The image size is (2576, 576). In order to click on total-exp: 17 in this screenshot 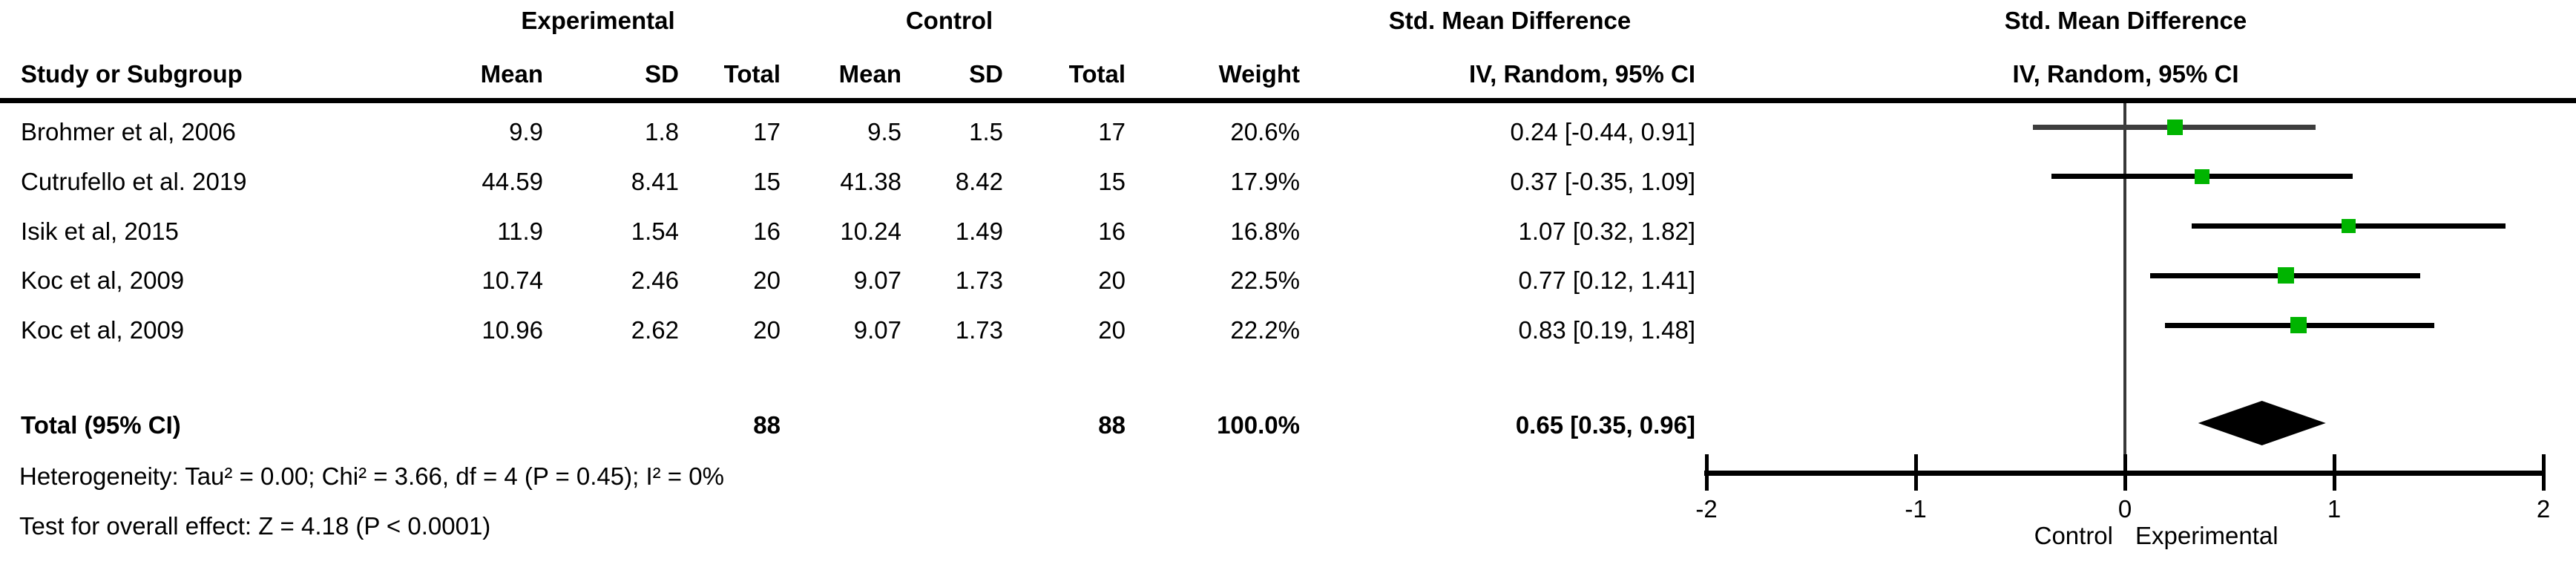, I will do `click(767, 131)`.